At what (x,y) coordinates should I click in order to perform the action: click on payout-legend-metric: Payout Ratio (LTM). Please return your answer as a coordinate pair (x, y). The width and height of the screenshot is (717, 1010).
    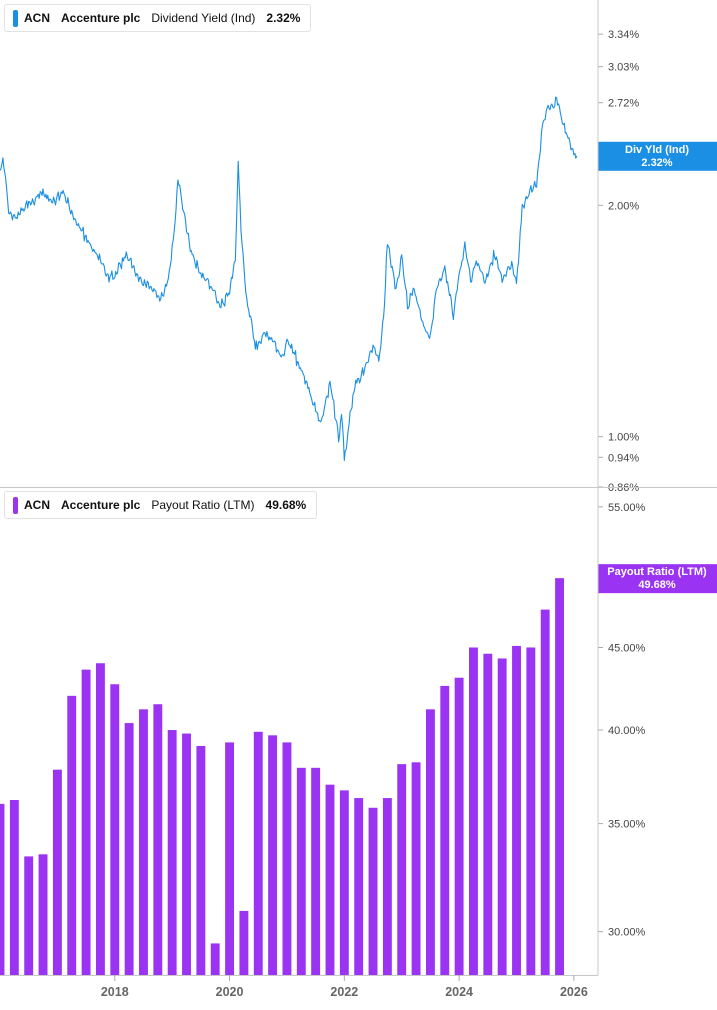
    Looking at the image, I should click on (203, 505).